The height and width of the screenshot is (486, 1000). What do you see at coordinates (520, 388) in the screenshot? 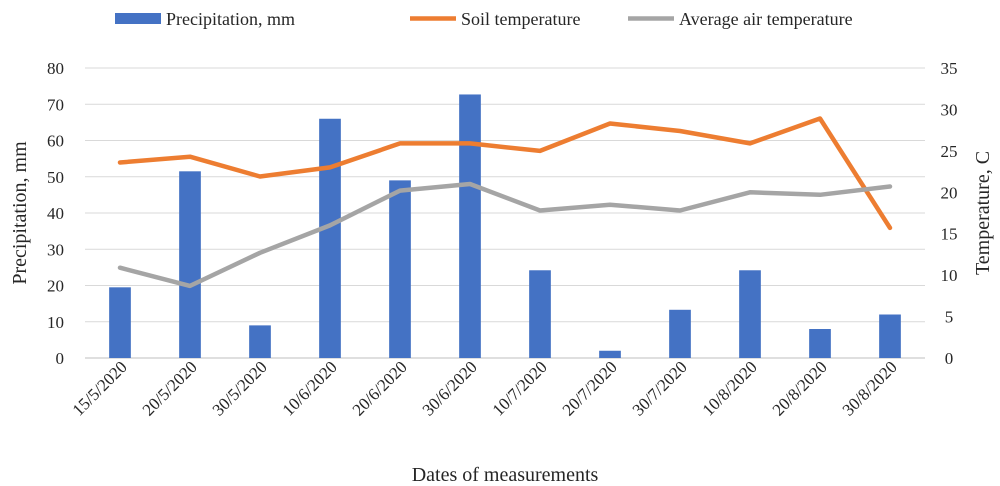
I see `x-tick-label: 10/7/2020` at bounding box center [520, 388].